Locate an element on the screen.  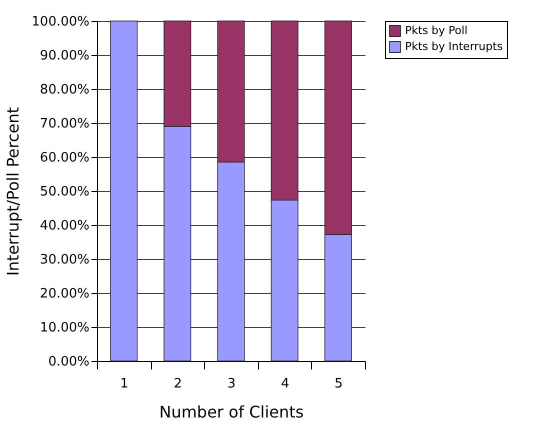
x-axis-title: Number of Clients is located at coordinates (231, 412).